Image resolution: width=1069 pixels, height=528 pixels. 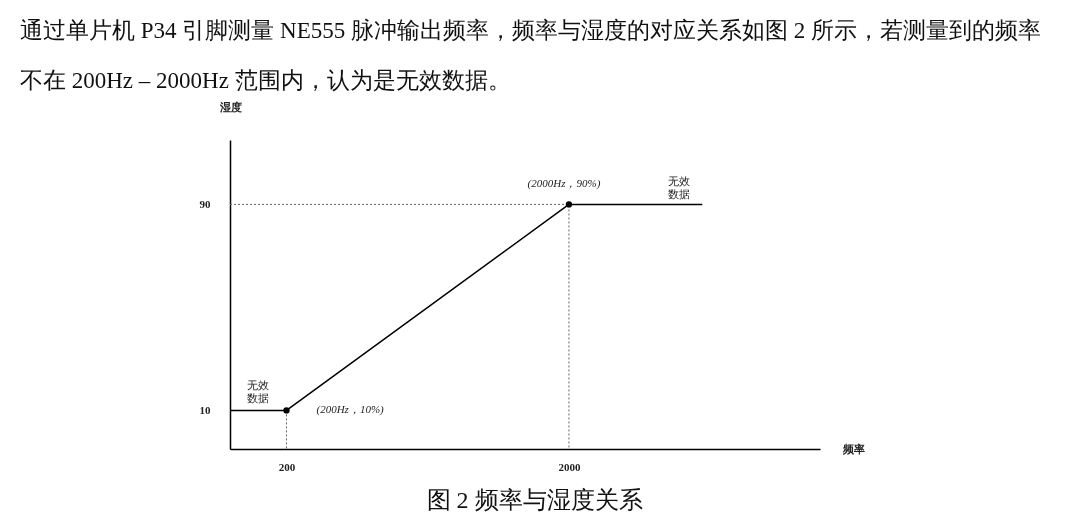 I want to click on y-tick-label: 90, so click(x=205, y=203).